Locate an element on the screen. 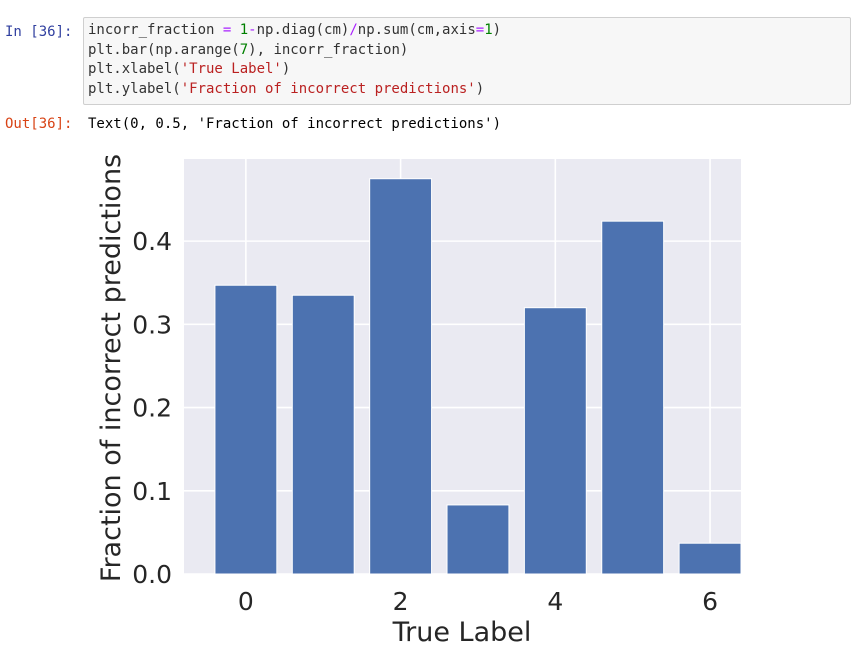  x-tick-label: 0 is located at coordinates (246, 601).